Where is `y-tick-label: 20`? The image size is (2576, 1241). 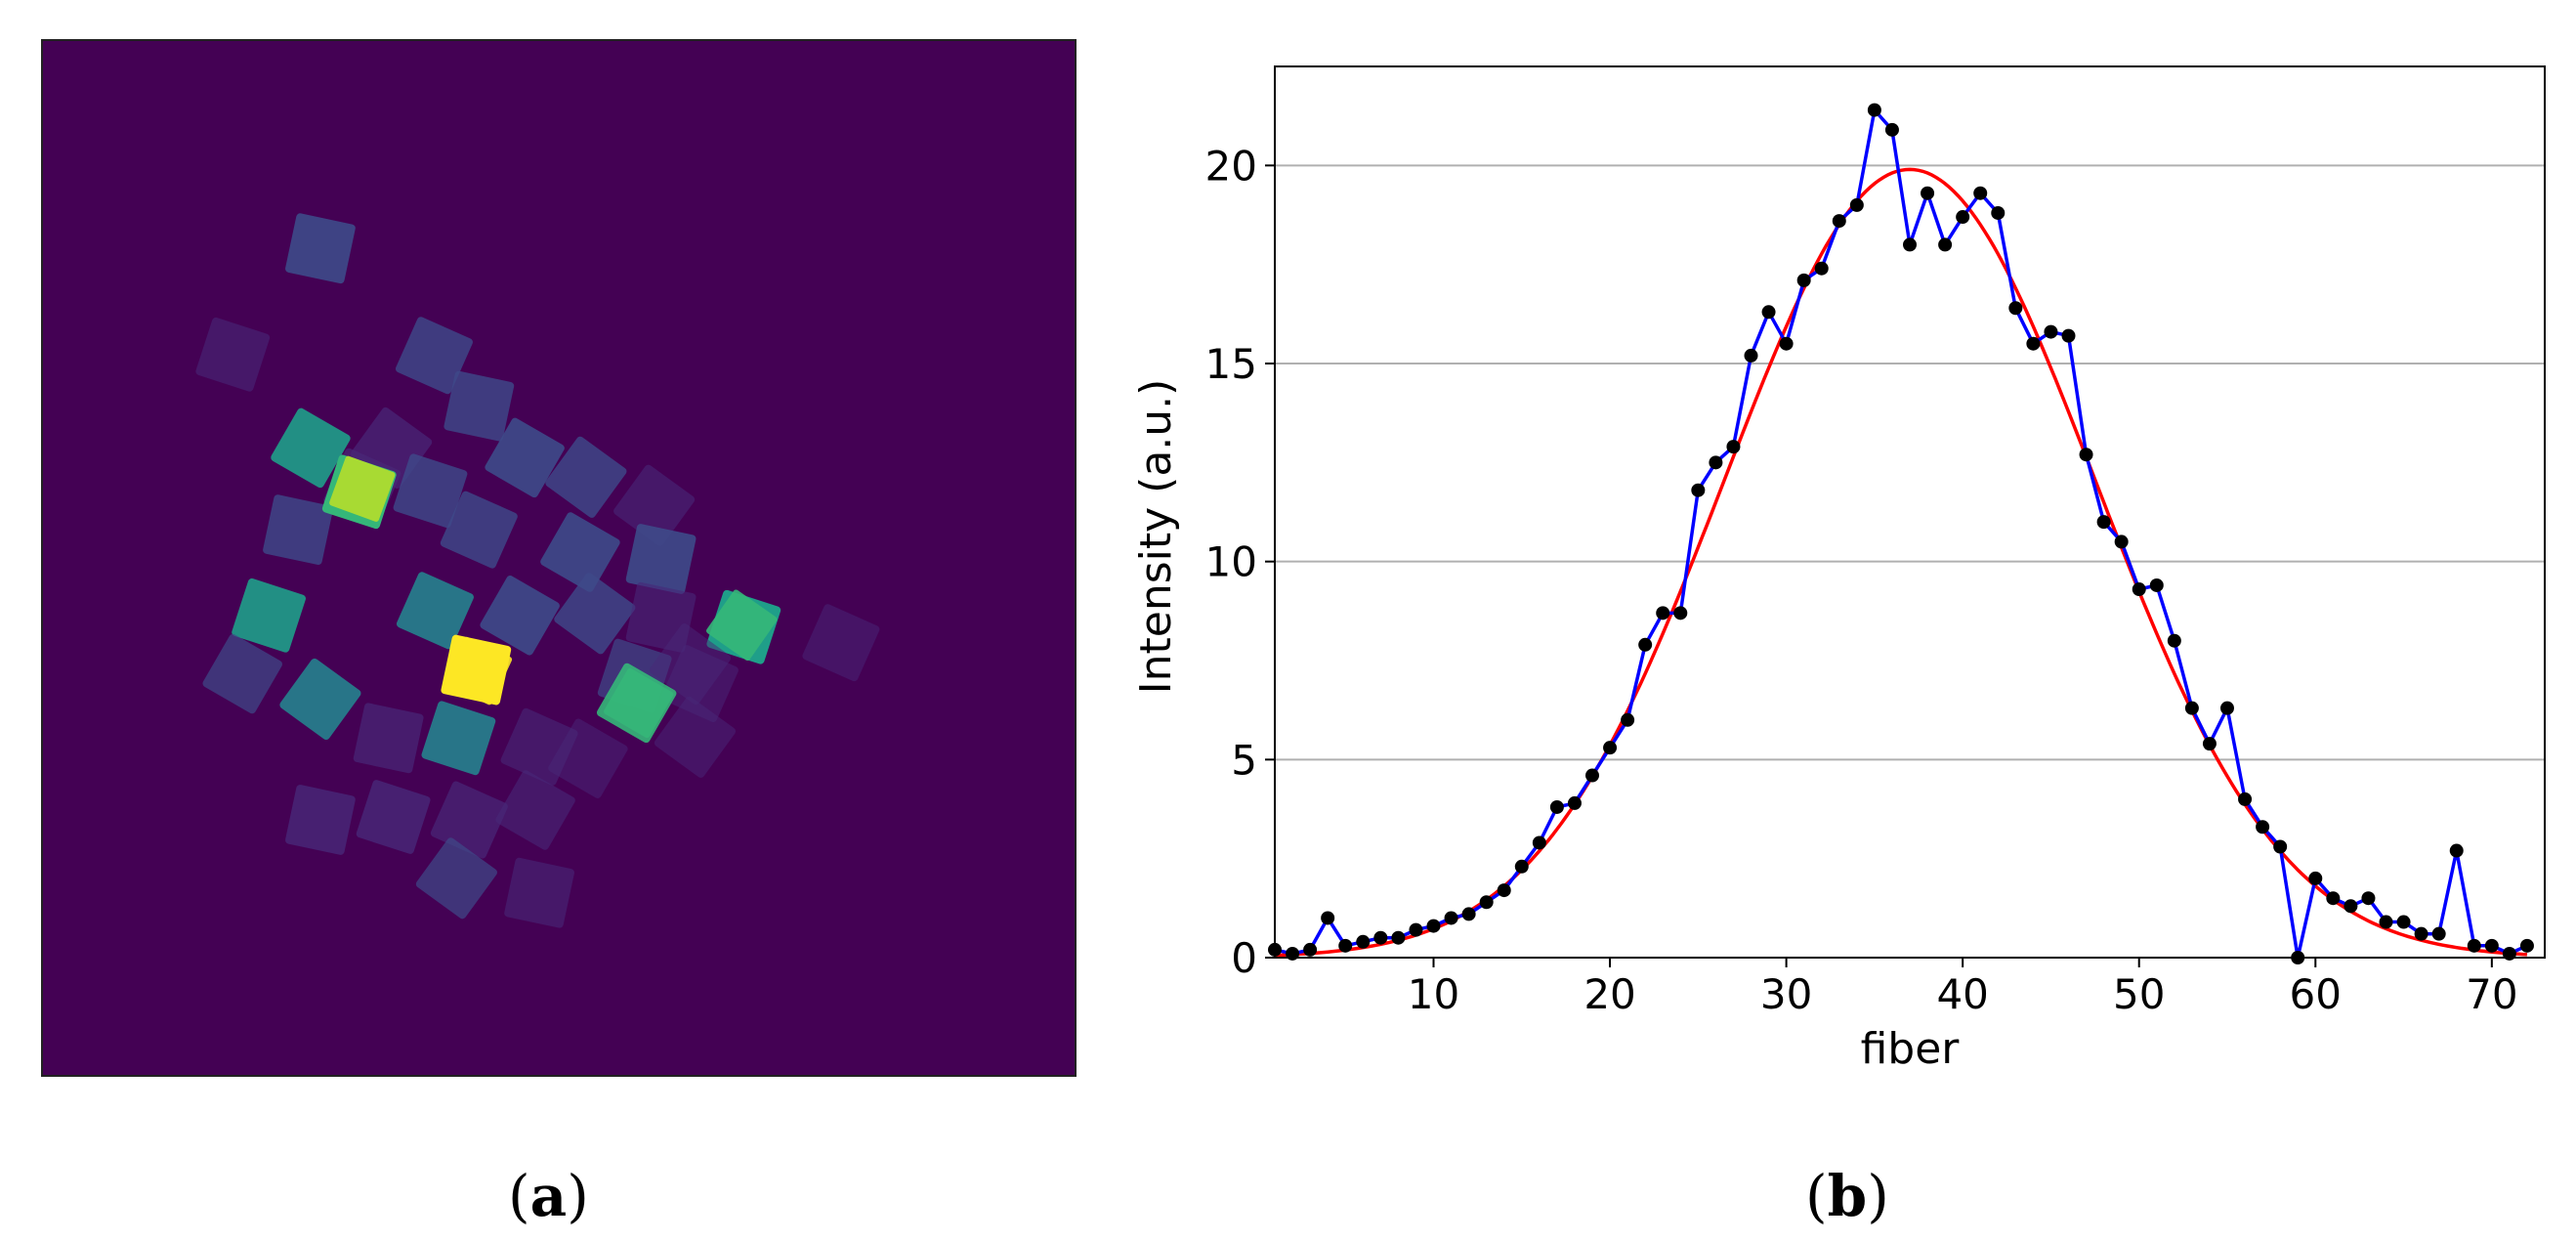
y-tick-label: 20 is located at coordinates (1231, 166).